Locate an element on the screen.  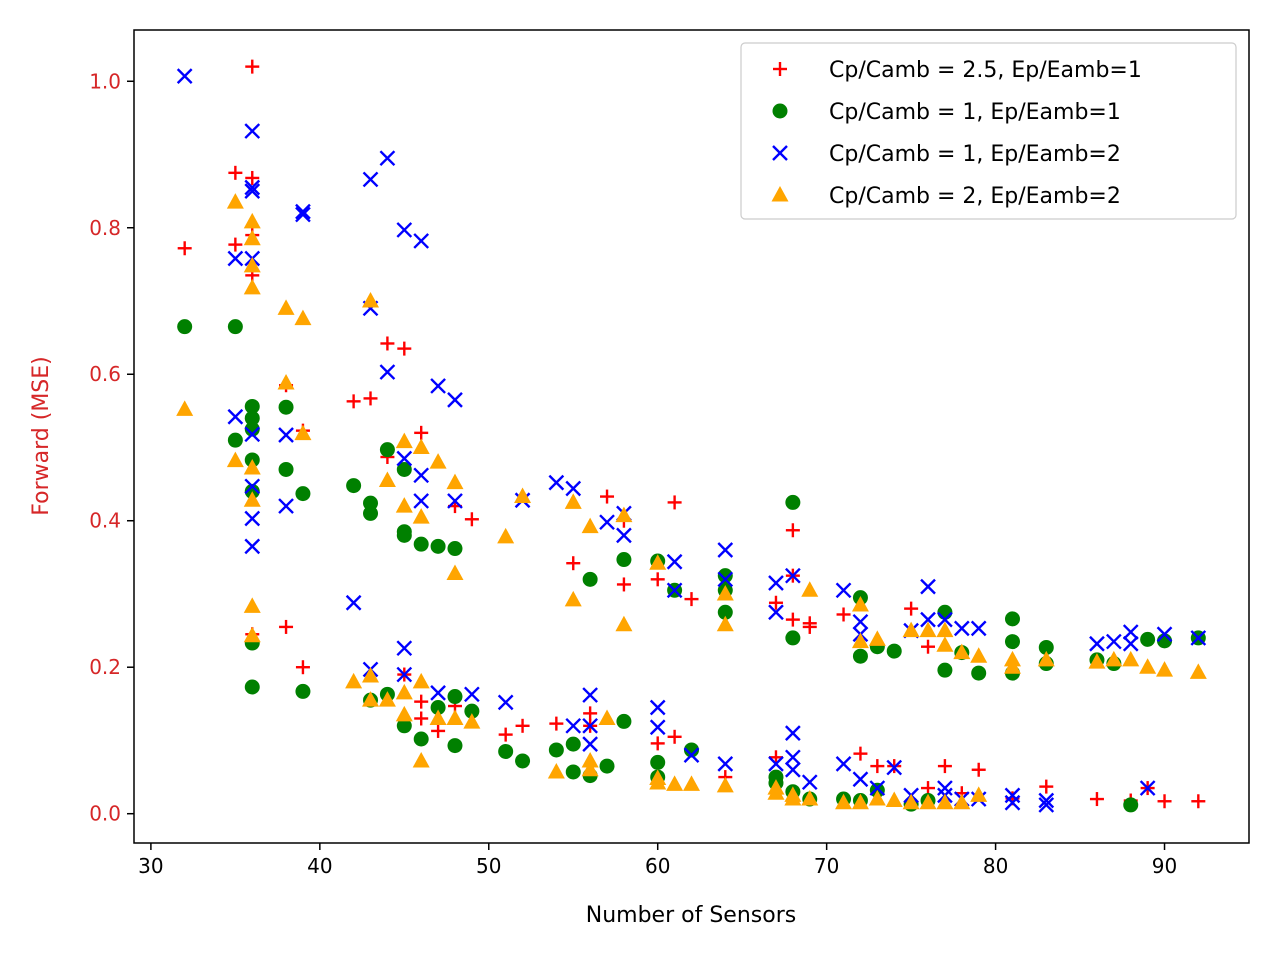
y-tick-label: 0.2 is located at coordinates (105, 667).